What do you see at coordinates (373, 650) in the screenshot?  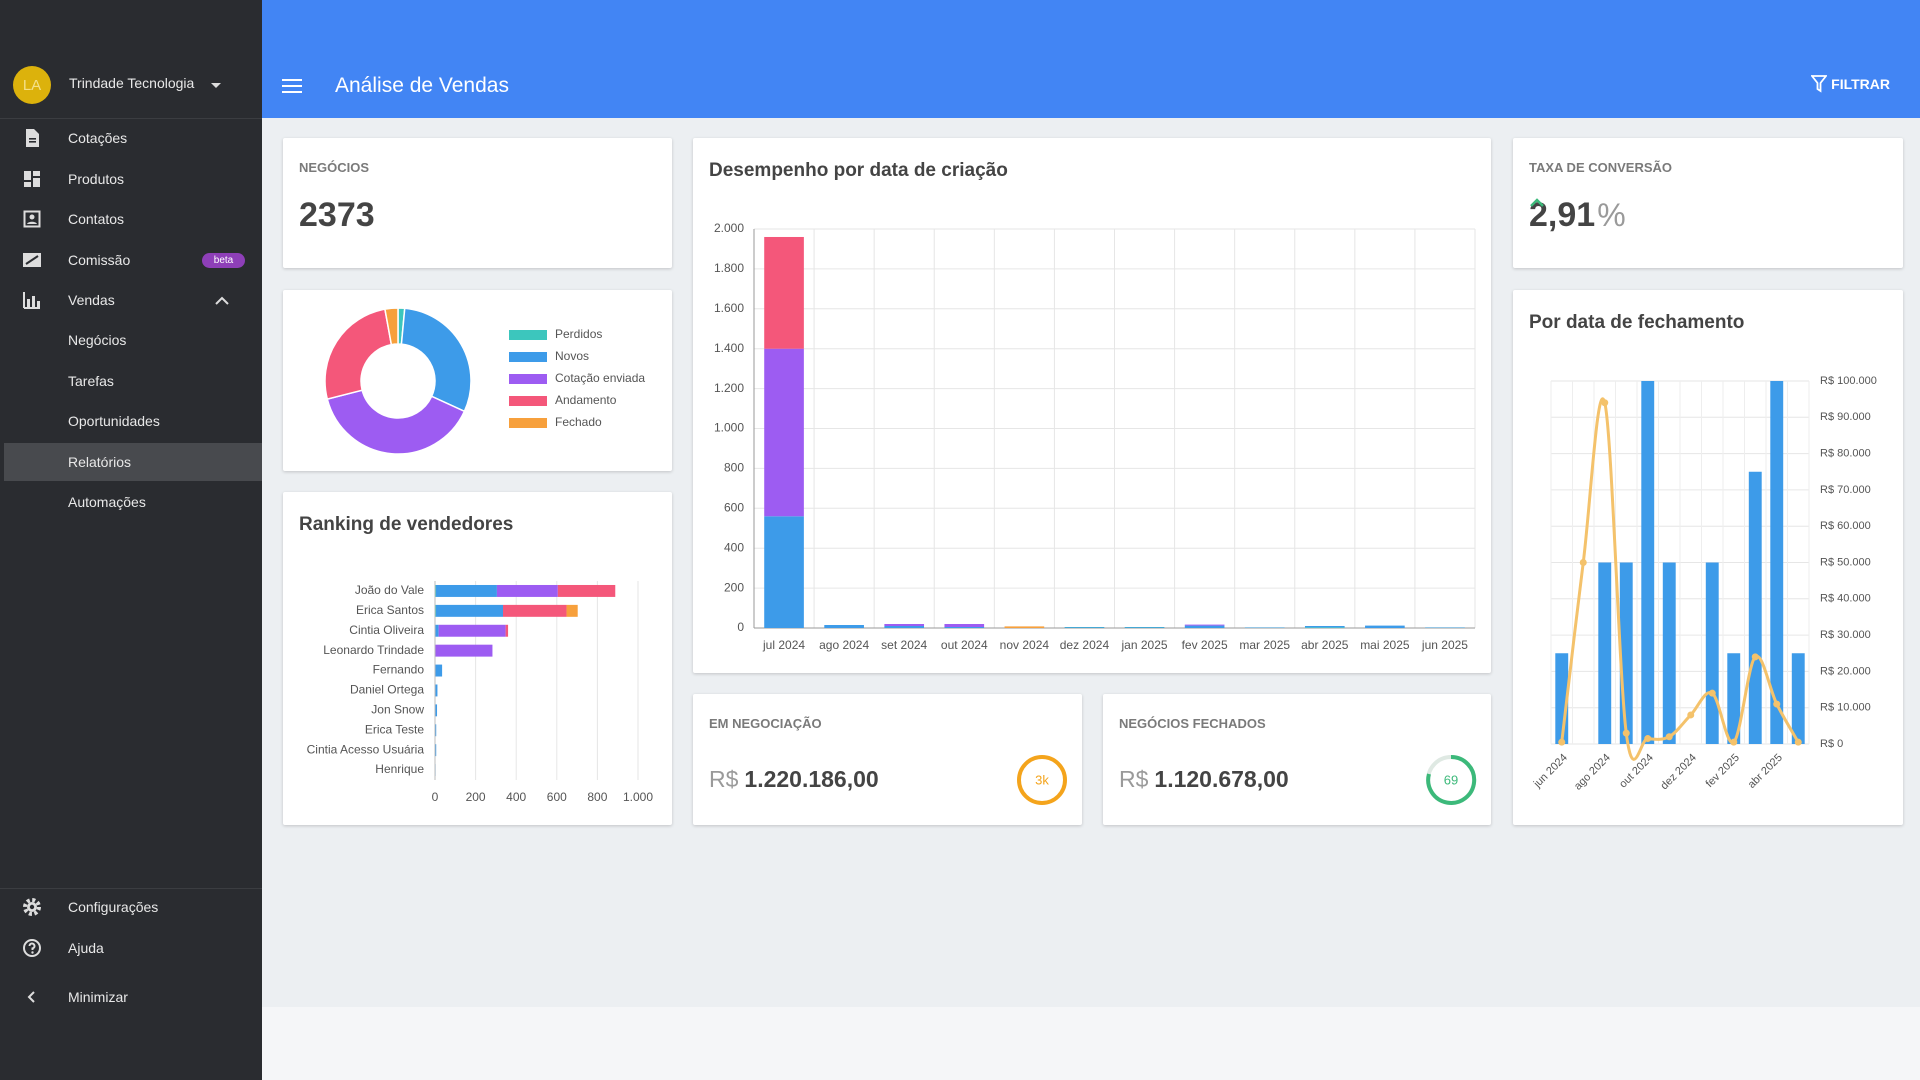 I see `y-tick-label: Leonardo Trindade` at bounding box center [373, 650].